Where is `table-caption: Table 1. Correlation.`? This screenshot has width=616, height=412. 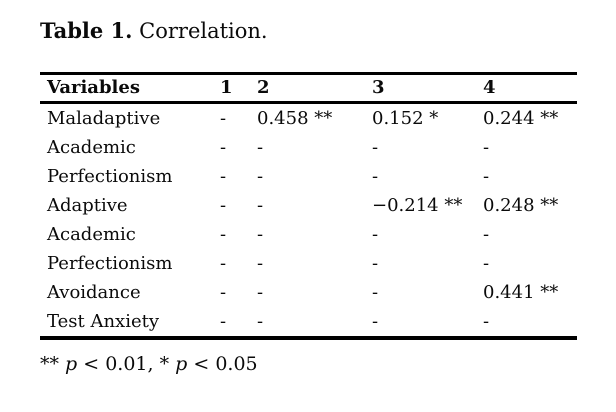
table-caption: Table 1. Correlation. is located at coordinates (328, 31).